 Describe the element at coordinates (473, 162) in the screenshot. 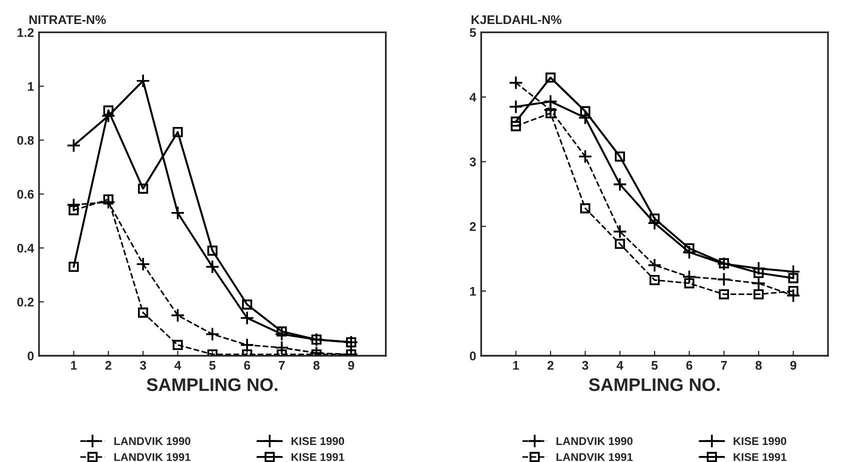

I see `y-tick-label: 3` at that location.